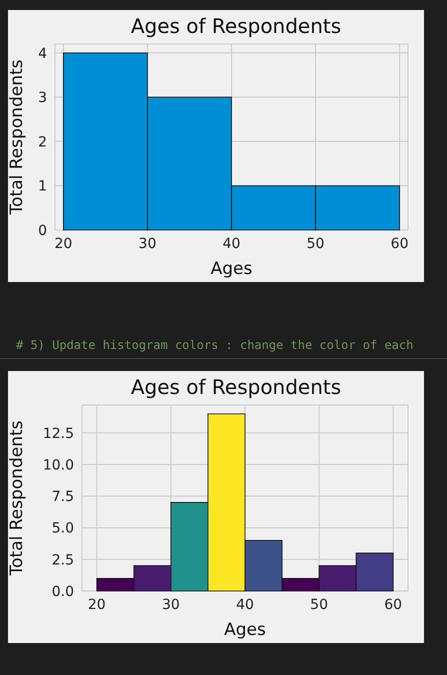  I want to click on y-tick-label: 3, so click(42, 98).